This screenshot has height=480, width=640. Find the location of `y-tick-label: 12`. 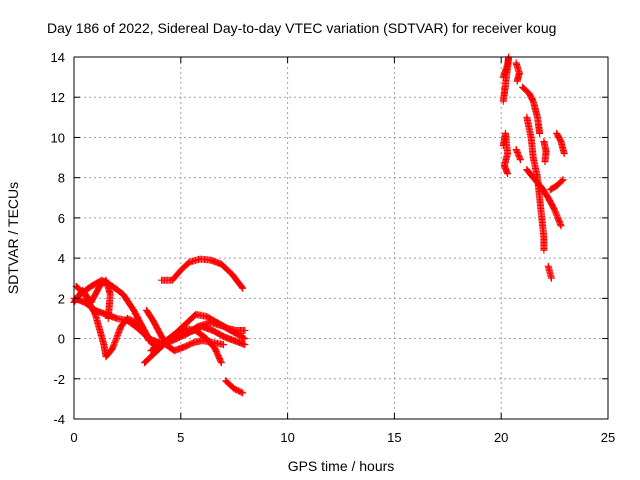

y-tick-label: 12 is located at coordinates (58, 97).